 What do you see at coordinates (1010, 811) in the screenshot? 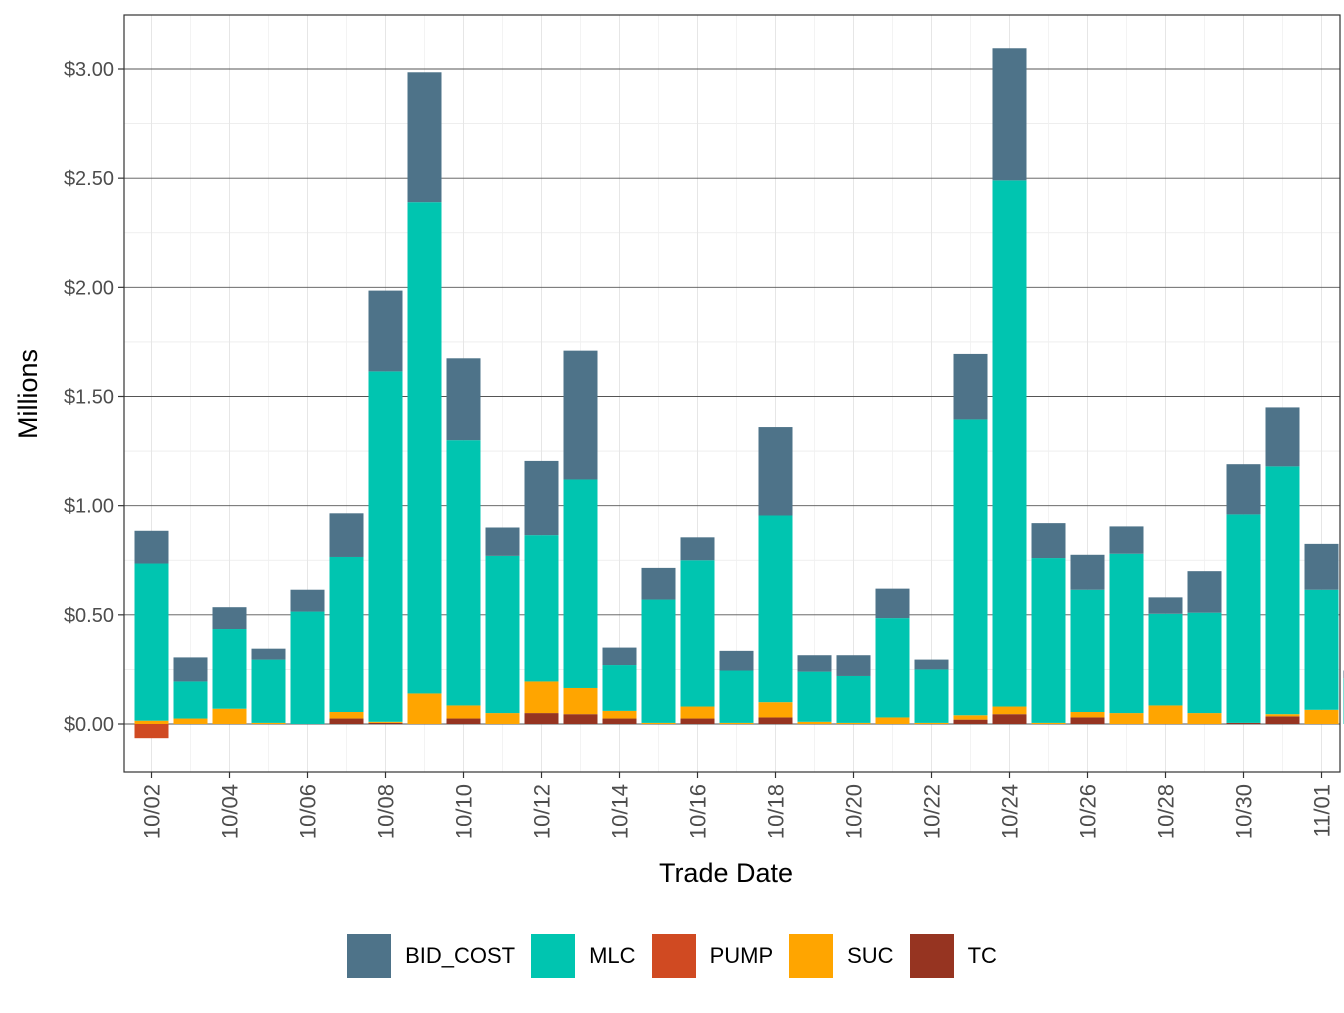
I see `x-tick-label: 10/24` at bounding box center [1010, 811].